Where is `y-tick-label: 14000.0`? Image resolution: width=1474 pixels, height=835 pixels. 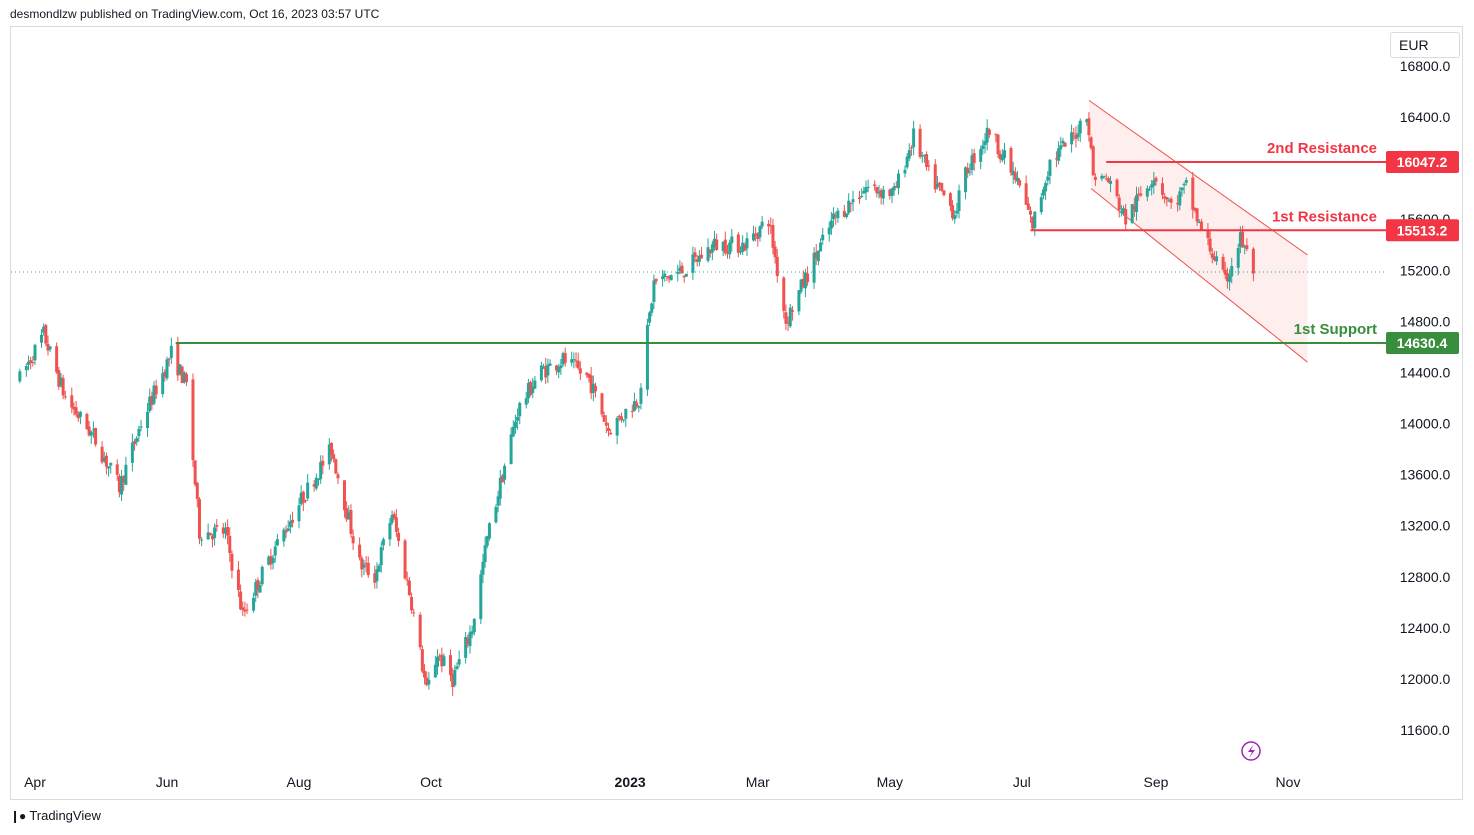
y-tick-label: 14000.0 is located at coordinates (1425, 424).